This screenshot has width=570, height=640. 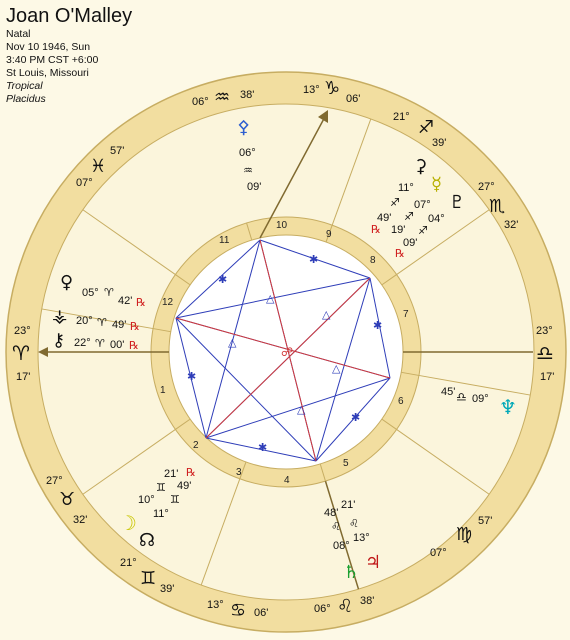 I want to click on pisces-min: 57', so click(x=117, y=151).